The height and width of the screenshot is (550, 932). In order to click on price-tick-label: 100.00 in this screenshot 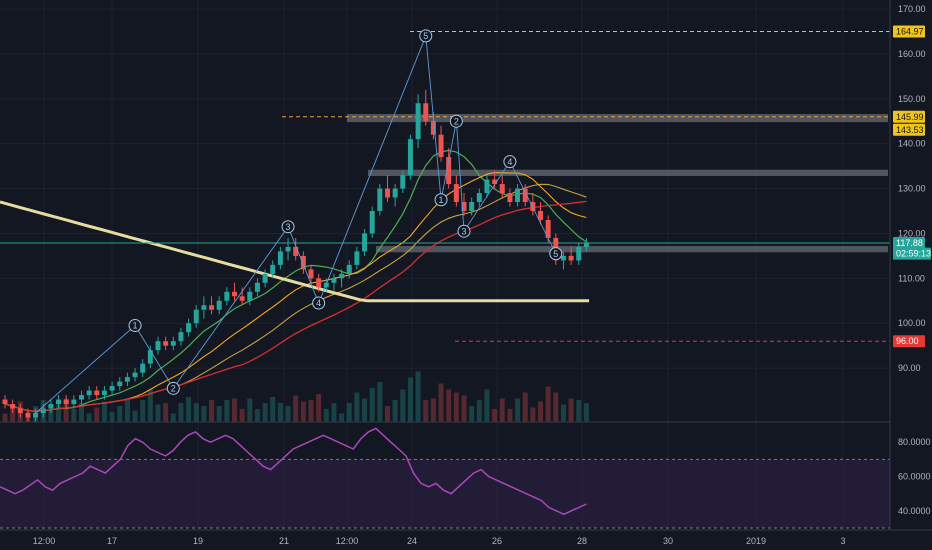, I will do `click(912, 323)`.